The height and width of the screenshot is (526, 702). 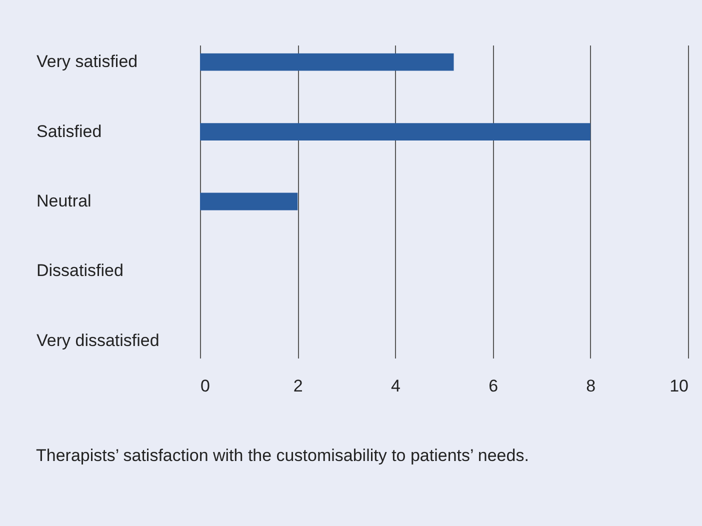 What do you see at coordinates (205, 386) in the screenshot?
I see `x-tick-label: 0` at bounding box center [205, 386].